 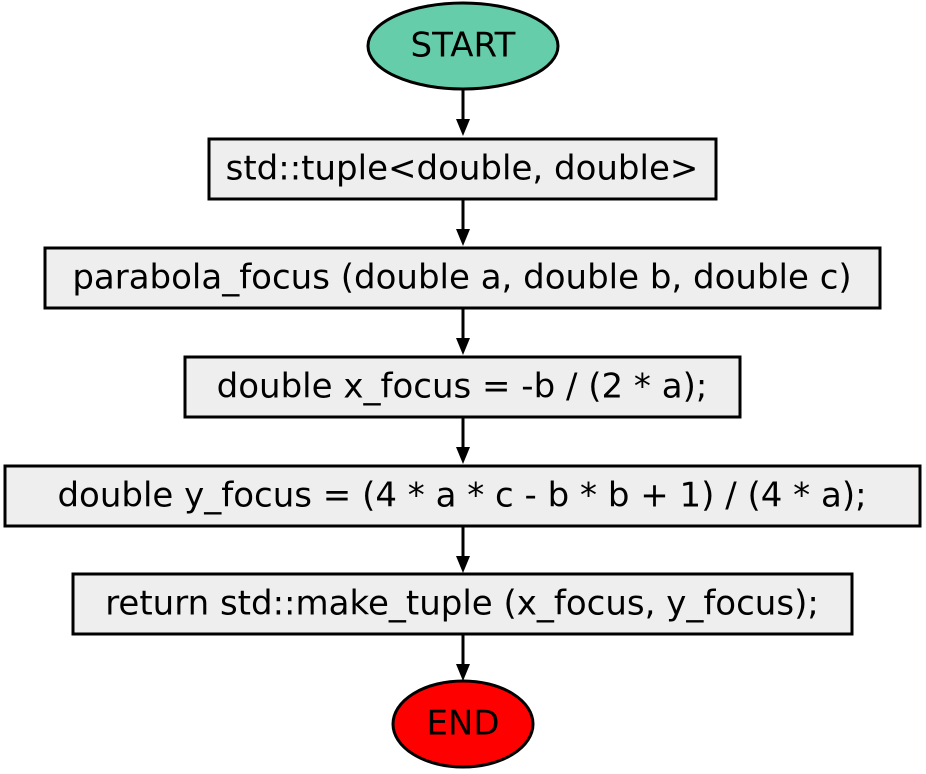 I want to click on end-node: END, so click(x=463, y=724).